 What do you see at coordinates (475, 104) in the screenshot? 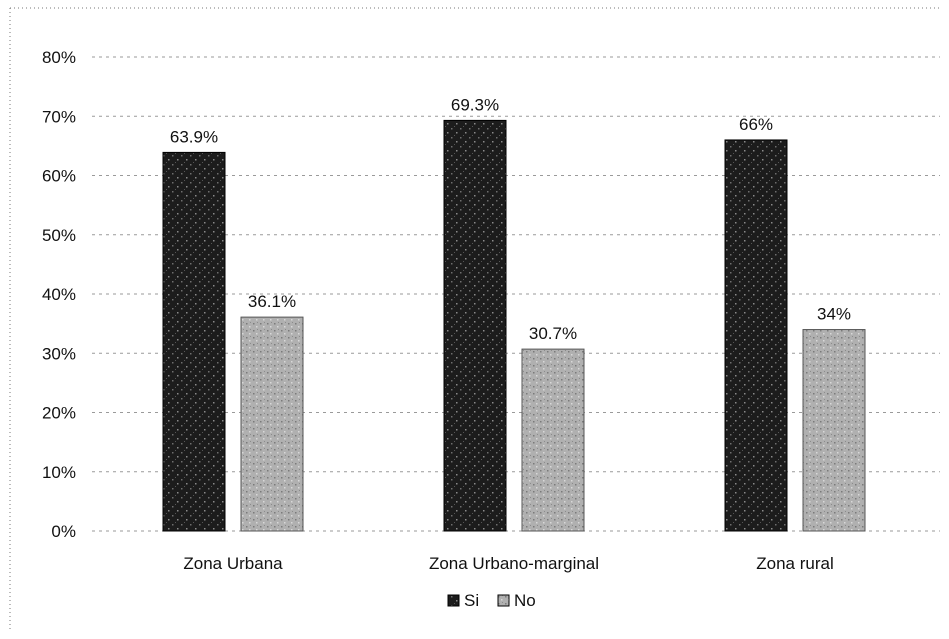
I see `data-label: 69.3%` at bounding box center [475, 104].